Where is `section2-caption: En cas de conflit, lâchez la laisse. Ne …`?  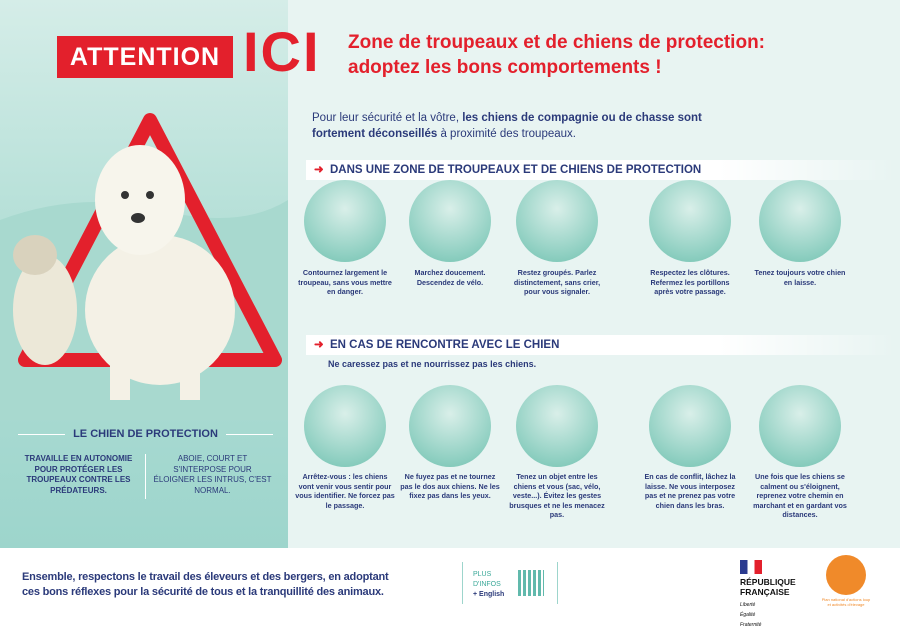
section2-caption: En cas de conflit, lâchez la laisse. Ne … is located at coordinates (690, 491).